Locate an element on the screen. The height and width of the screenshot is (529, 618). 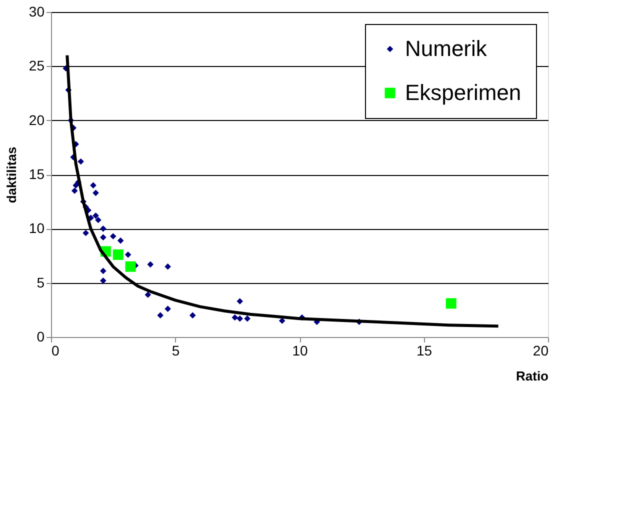
y-axis-title: daktilitas is located at coordinates (11, 175).